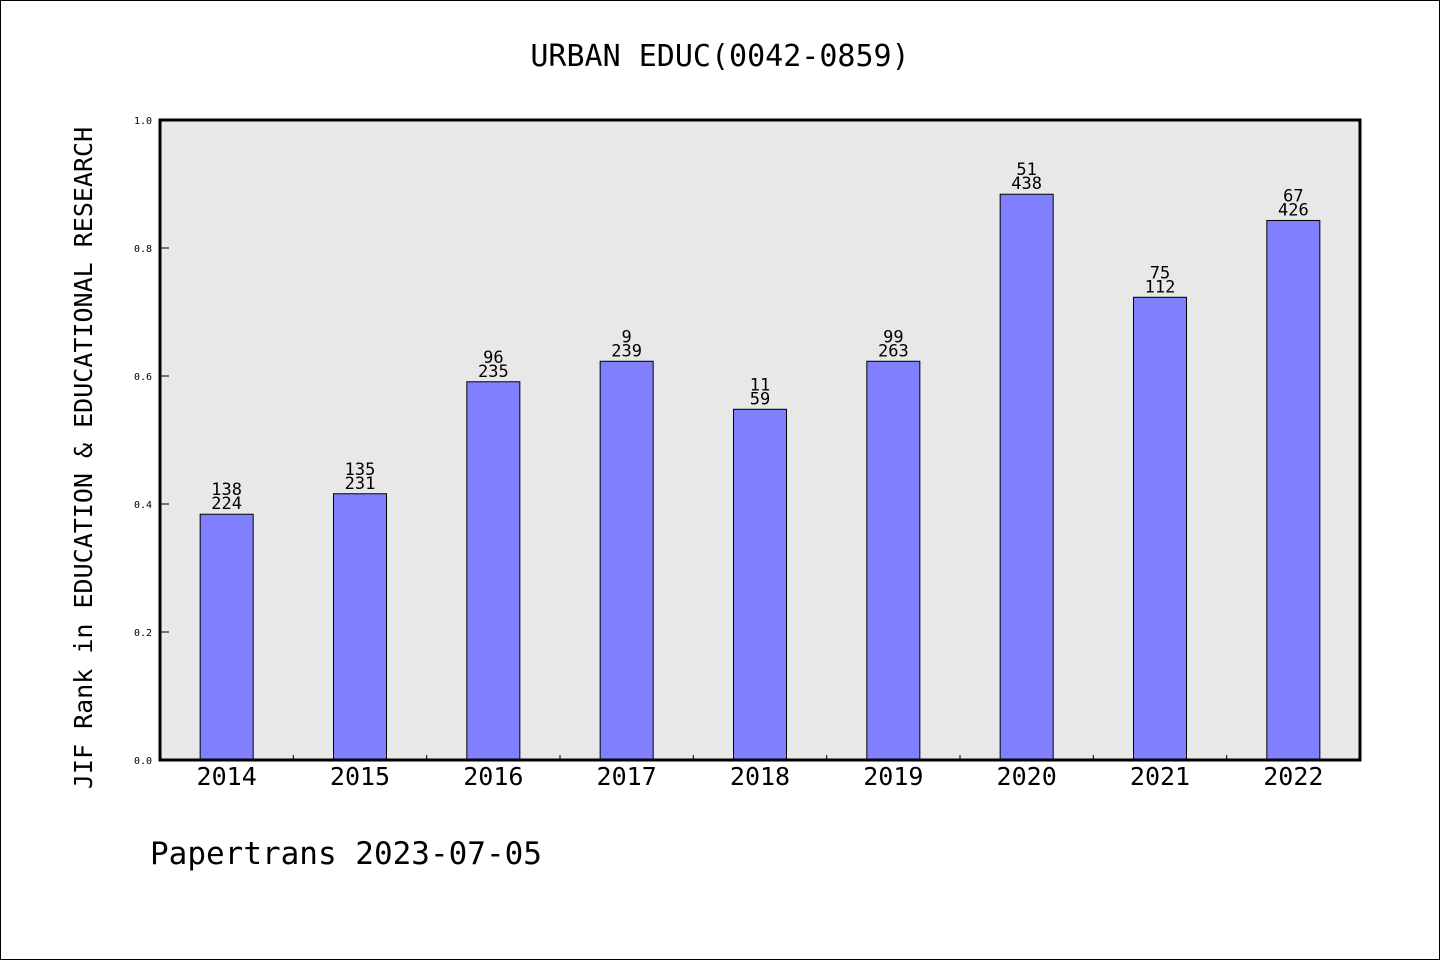 Image resolution: width=1440 pixels, height=960 pixels. What do you see at coordinates (719, 56) in the screenshot?
I see `chart-title: URBAN EDUC(0042-0859)` at bounding box center [719, 56].